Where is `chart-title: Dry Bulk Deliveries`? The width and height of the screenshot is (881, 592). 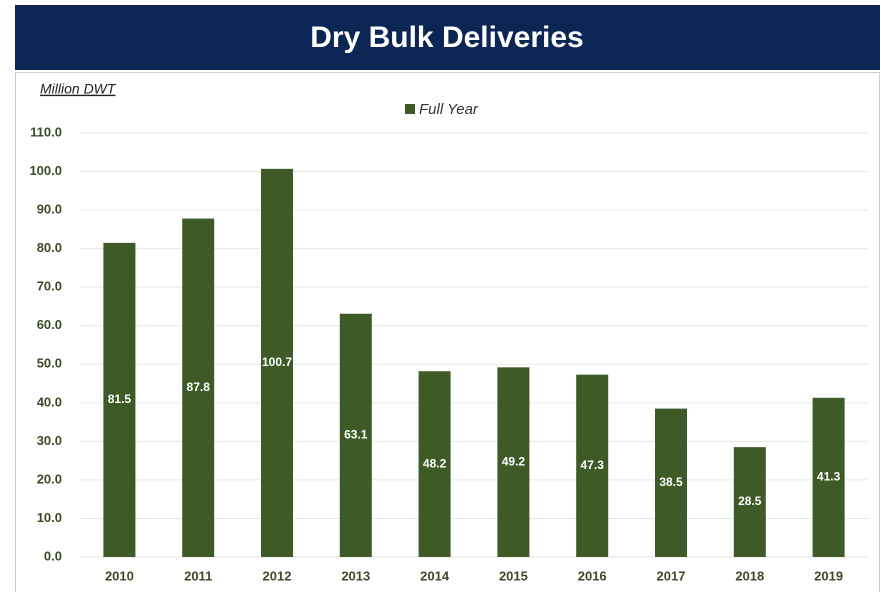 chart-title: Dry Bulk Deliveries is located at coordinates (446, 37).